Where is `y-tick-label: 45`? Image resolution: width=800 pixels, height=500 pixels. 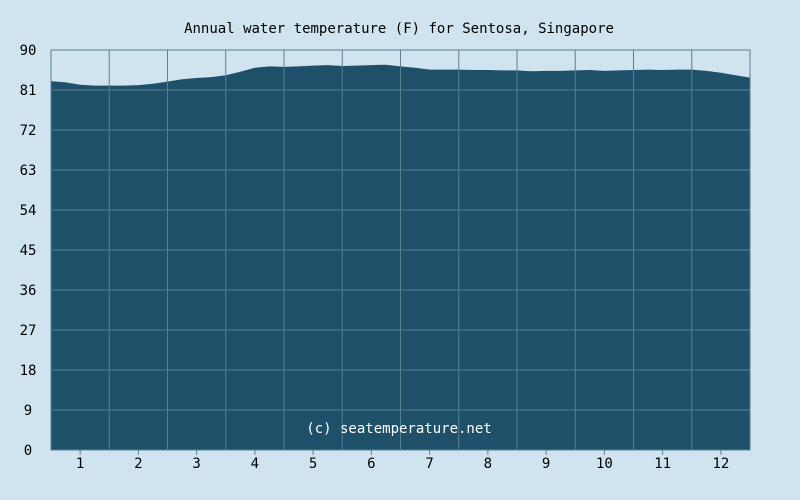 y-tick-label: 45 is located at coordinates (28, 251).